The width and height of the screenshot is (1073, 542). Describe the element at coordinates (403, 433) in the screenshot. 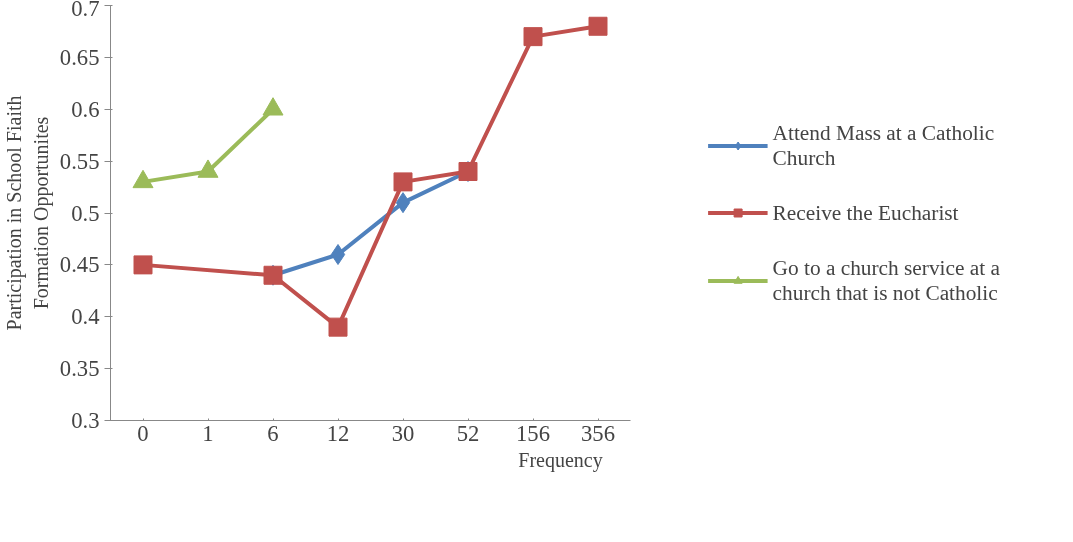

I see `x-tick-label: 30` at that location.